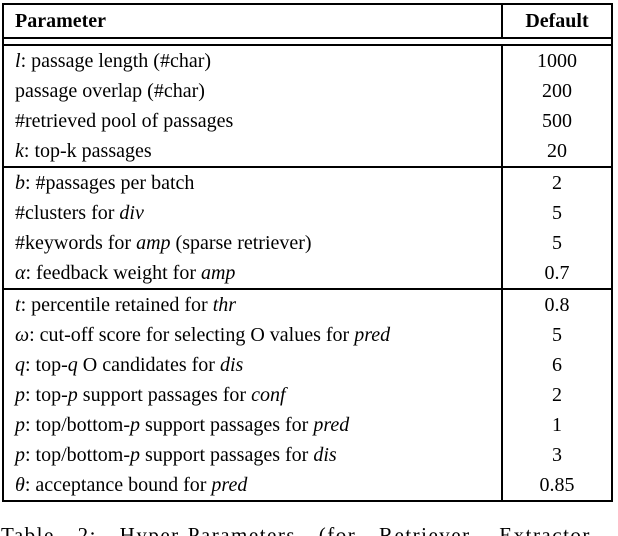  What do you see at coordinates (557, 425) in the screenshot?
I see `default-cell: 1` at bounding box center [557, 425].